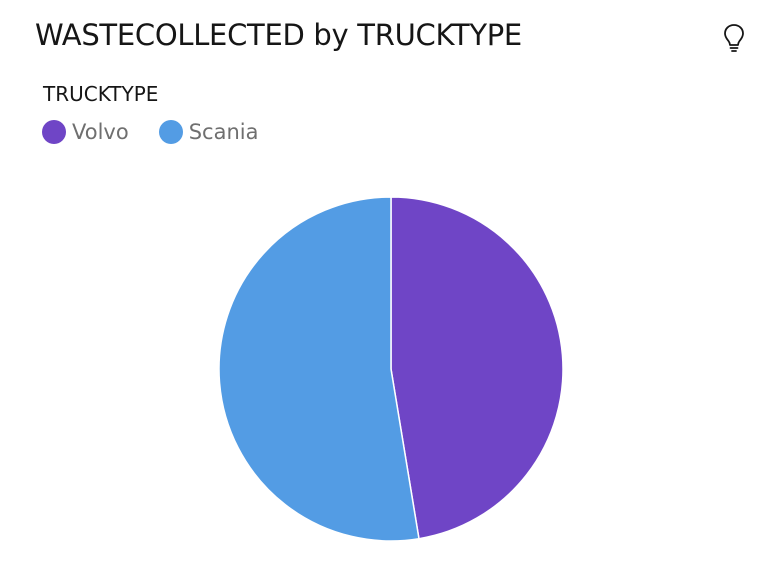 This screenshot has height=582, width=778. I want to click on lightbulb-icon, so click(734, 38).